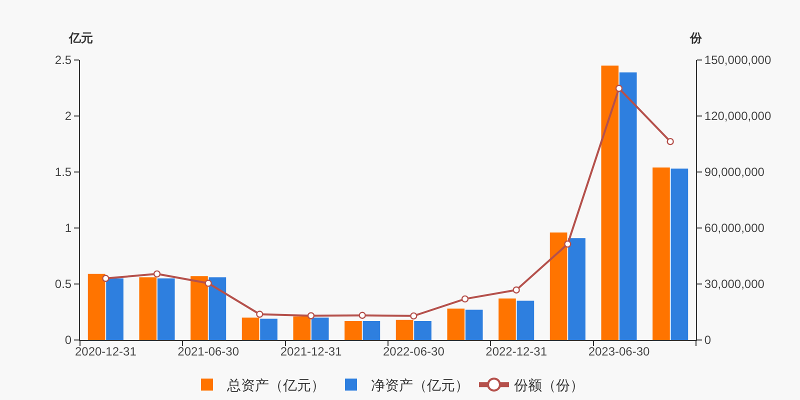 This screenshot has width=800, height=400. Describe the element at coordinates (68, 228) in the screenshot. I see `y-tick-label: 1` at that location.